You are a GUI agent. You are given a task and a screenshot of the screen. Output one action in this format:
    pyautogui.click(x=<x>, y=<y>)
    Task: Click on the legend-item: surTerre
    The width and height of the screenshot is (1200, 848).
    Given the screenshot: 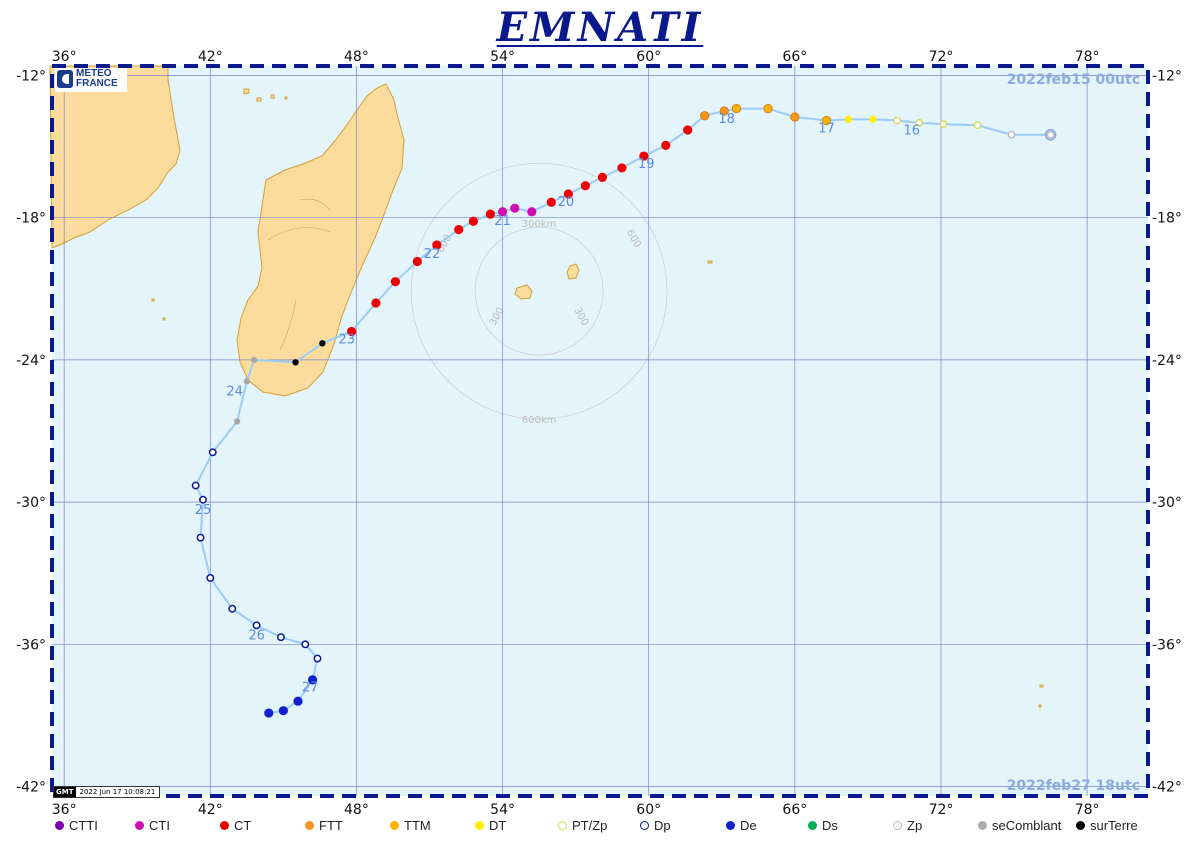 What is the action you would take?
    pyautogui.click(x=1107, y=825)
    